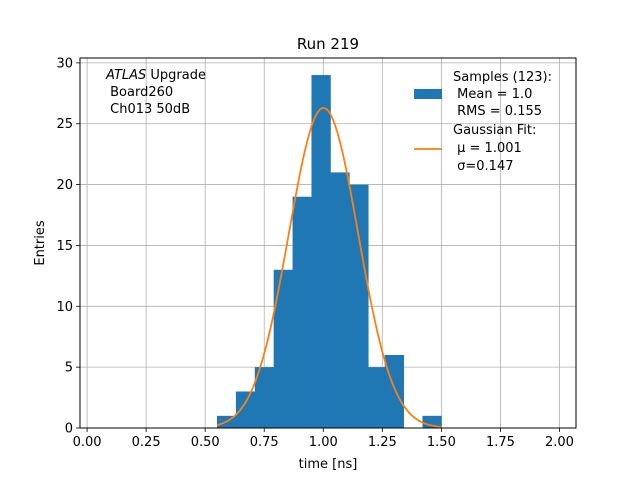  What do you see at coordinates (87, 442) in the screenshot?
I see `x-tick-label: 0.00` at bounding box center [87, 442].